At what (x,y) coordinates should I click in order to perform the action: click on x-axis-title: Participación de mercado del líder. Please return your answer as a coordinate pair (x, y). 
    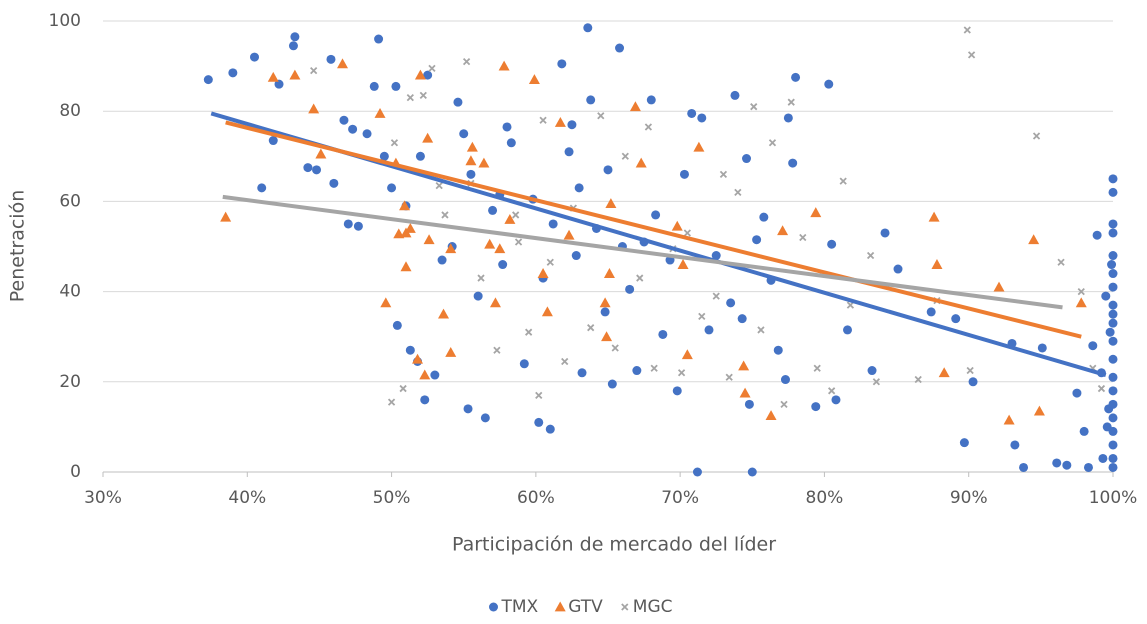
    Looking at the image, I should click on (614, 545).